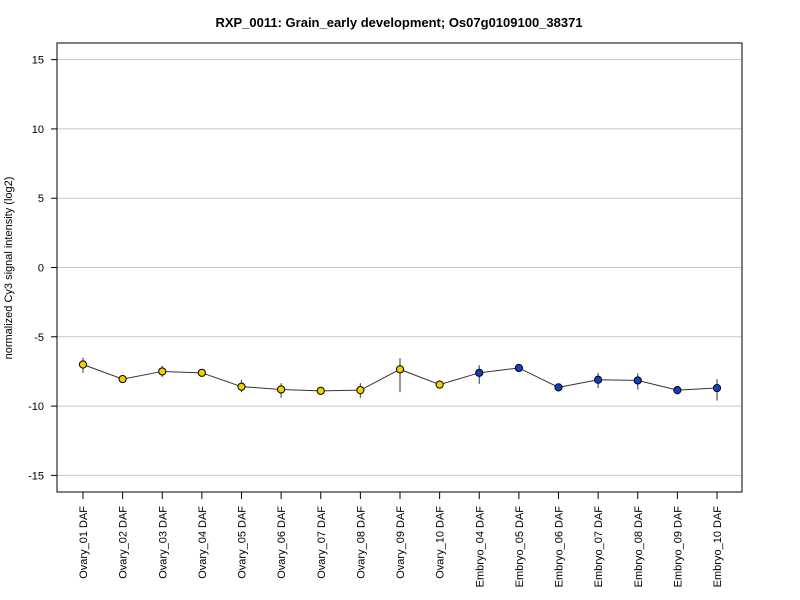 This screenshot has width=800, height=600. What do you see at coordinates (41, 269) in the screenshot?
I see `y-tick-label: 0` at bounding box center [41, 269].